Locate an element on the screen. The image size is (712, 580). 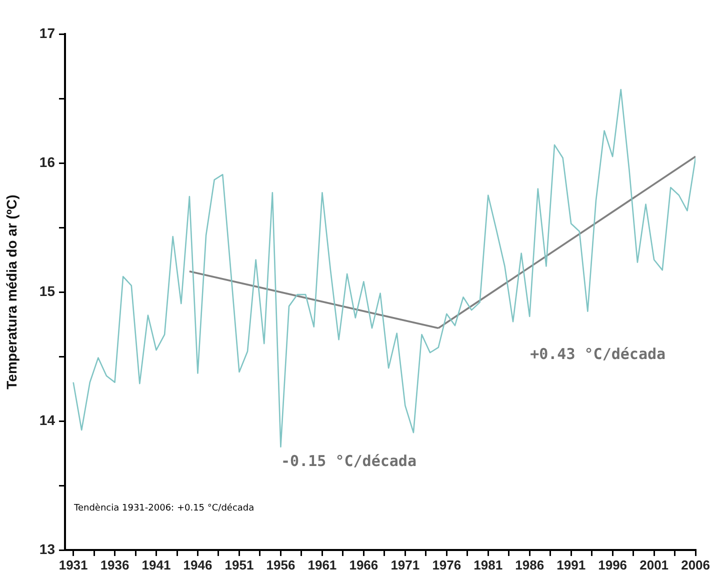
x-tick-label: 1961 is located at coordinates (322, 564).